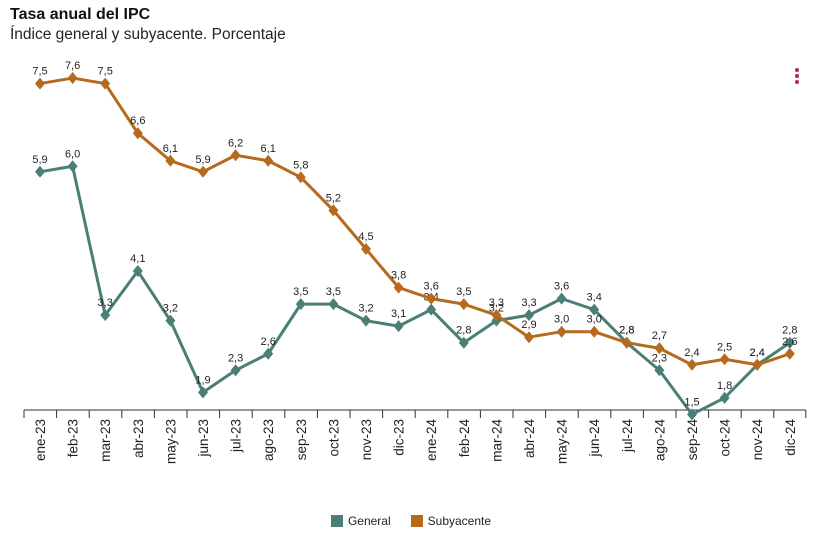 The image size is (822, 540). Describe the element at coordinates (464, 438) in the screenshot. I see `x-tick-label: feb-24` at that location.